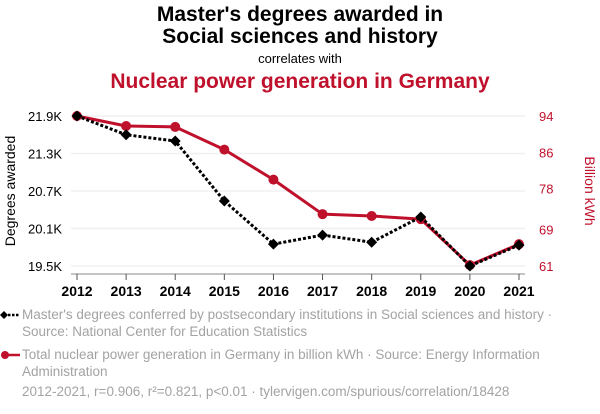 This screenshot has height=414, width=600. What do you see at coordinates (546, 230) in the screenshot?
I see `y2-tick-label: 69` at bounding box center [546, 230].